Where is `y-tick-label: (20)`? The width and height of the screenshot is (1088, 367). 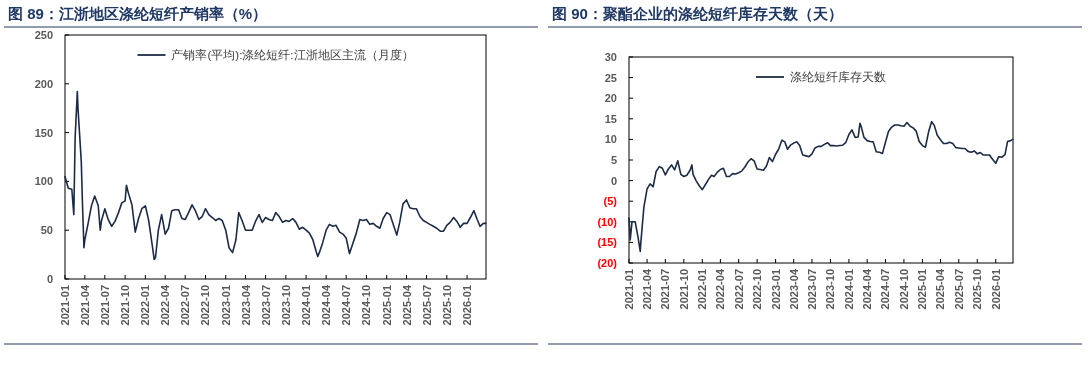
y-tick-label: (20) is located at coordinates (607, 263).